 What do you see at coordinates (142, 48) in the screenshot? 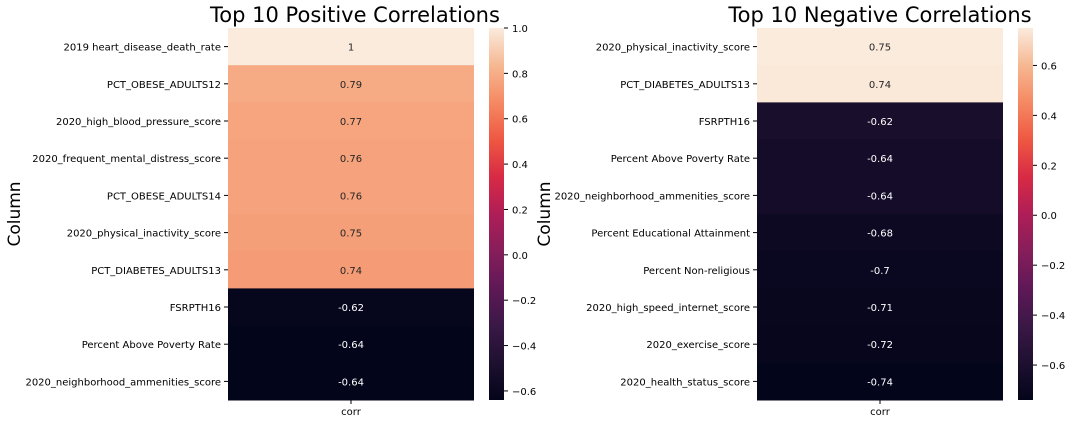
I see `y-tick-label: 2019 heart_disease_death_rate` at bounding box center [142, 48].